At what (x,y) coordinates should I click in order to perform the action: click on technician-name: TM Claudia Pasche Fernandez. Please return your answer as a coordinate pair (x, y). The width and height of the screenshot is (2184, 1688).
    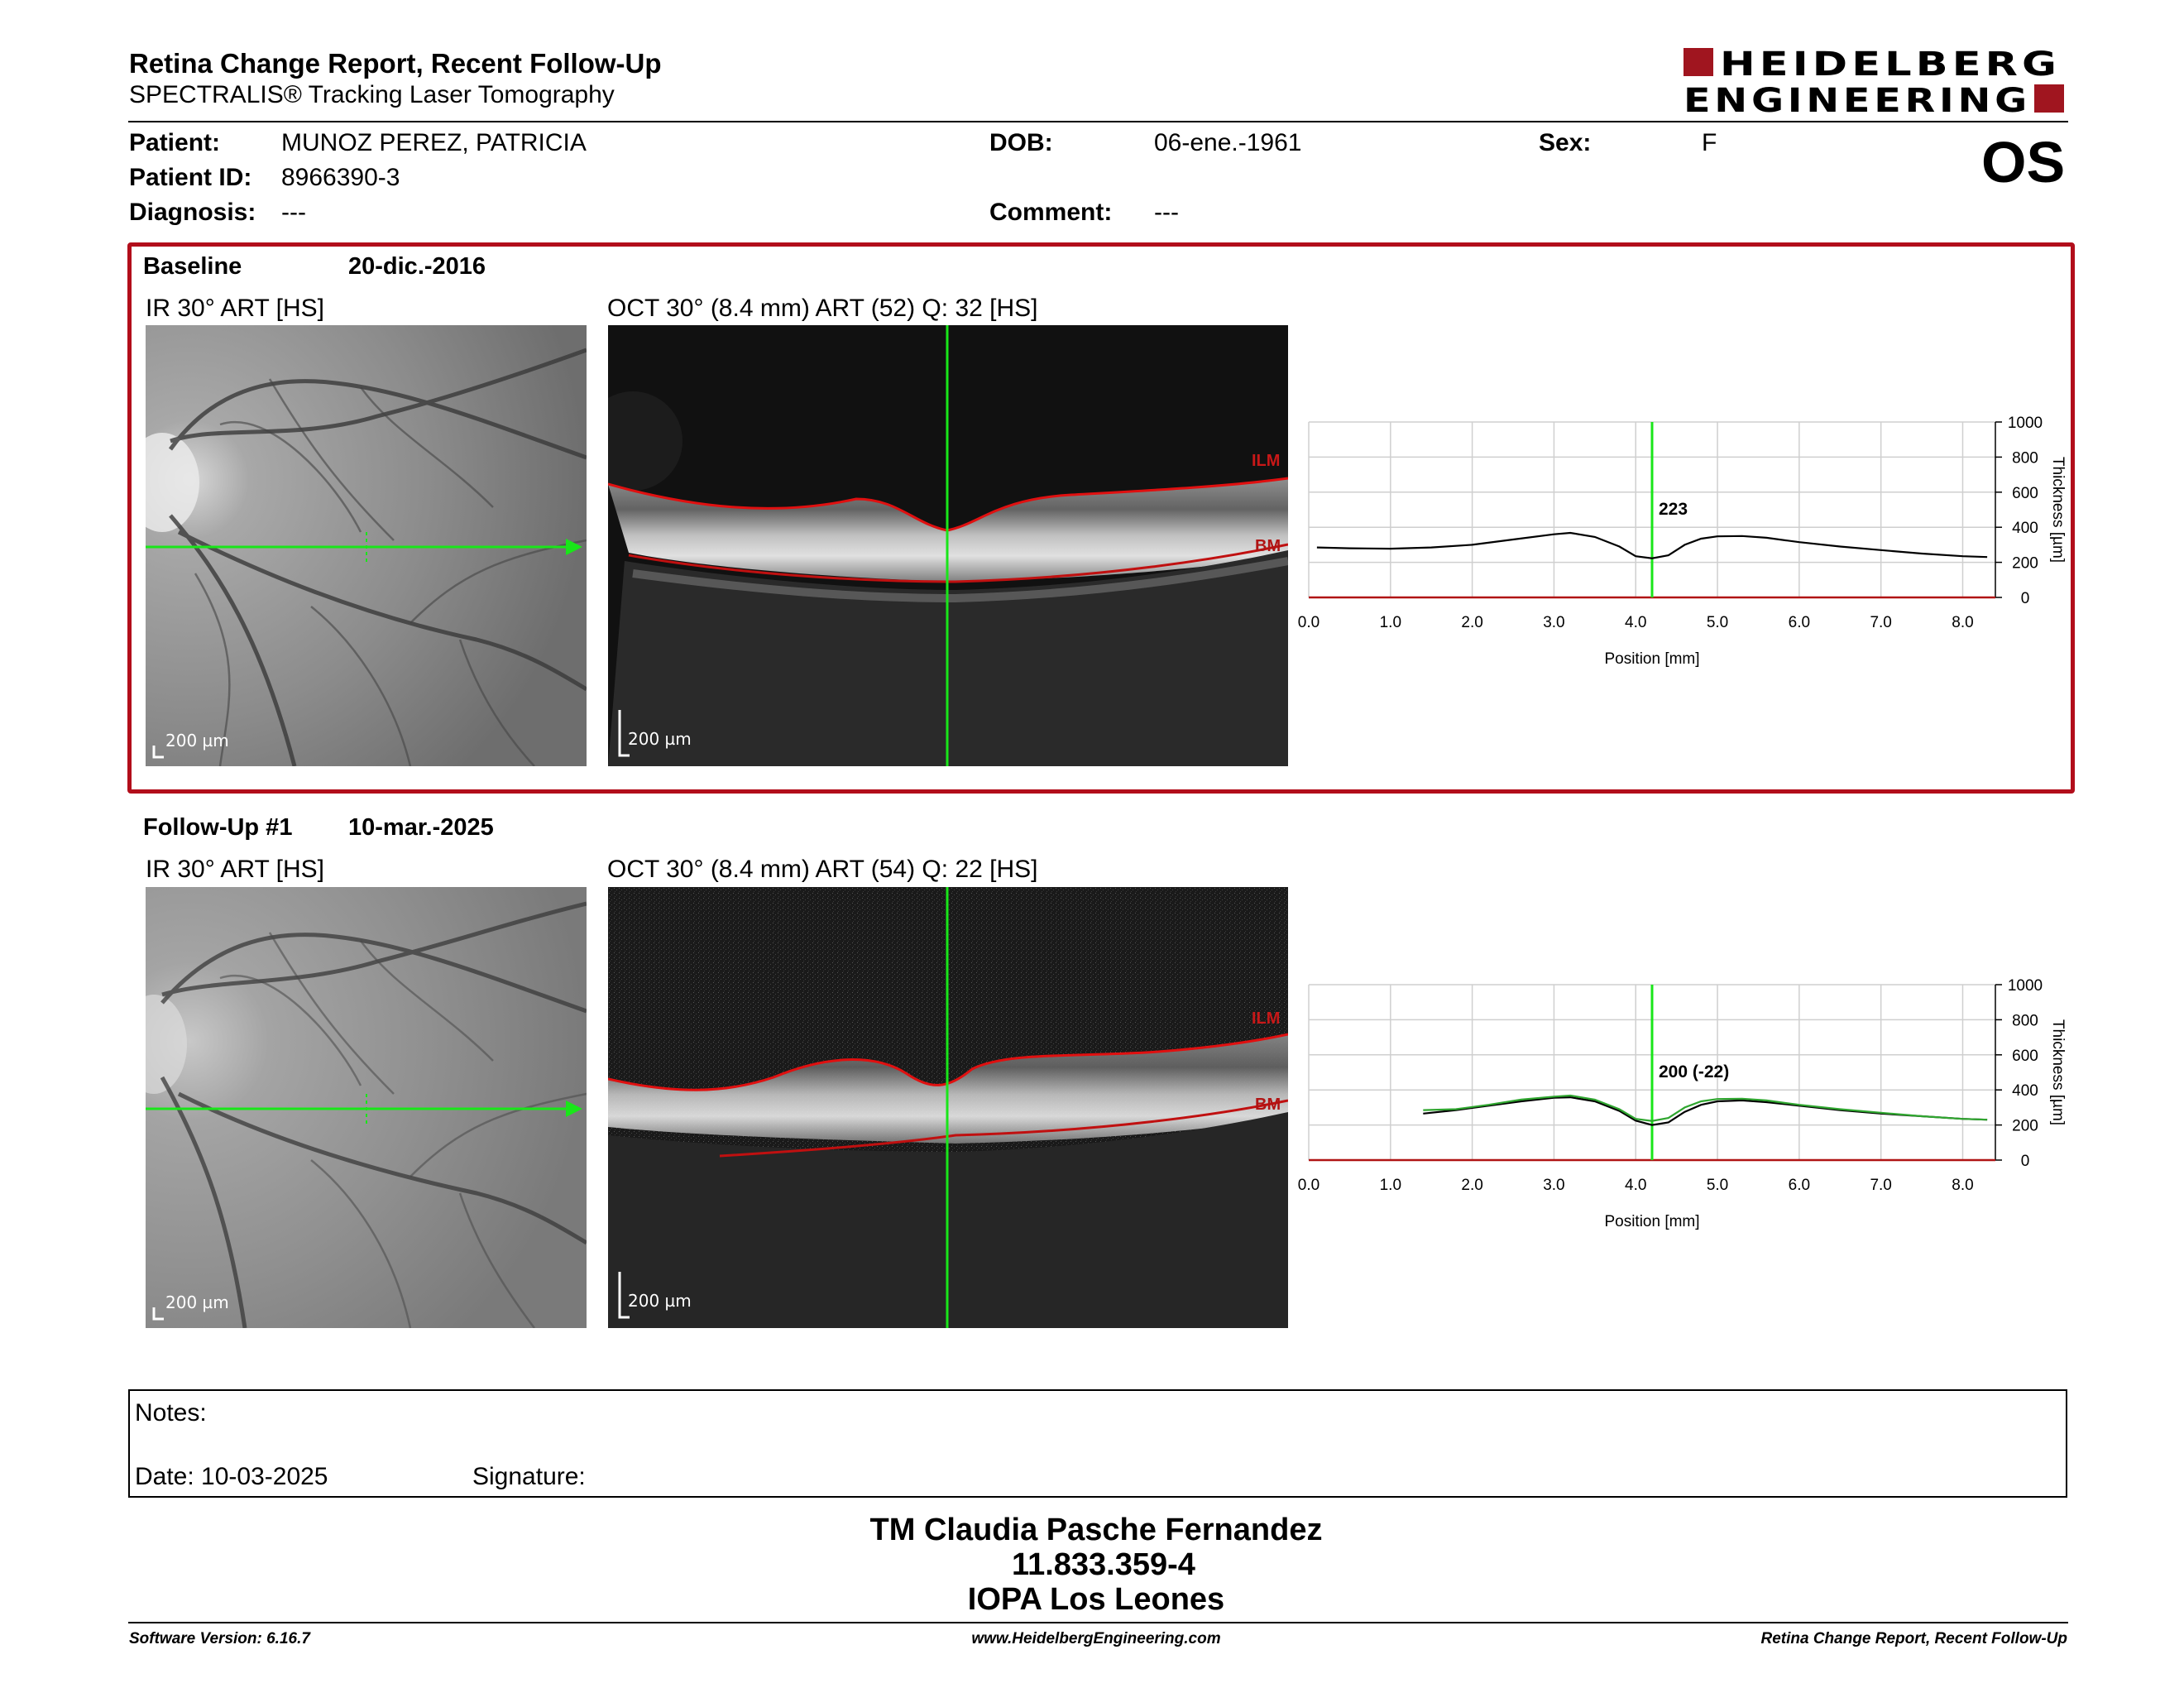
    Looking at the image, I should click on (1096, 1530).